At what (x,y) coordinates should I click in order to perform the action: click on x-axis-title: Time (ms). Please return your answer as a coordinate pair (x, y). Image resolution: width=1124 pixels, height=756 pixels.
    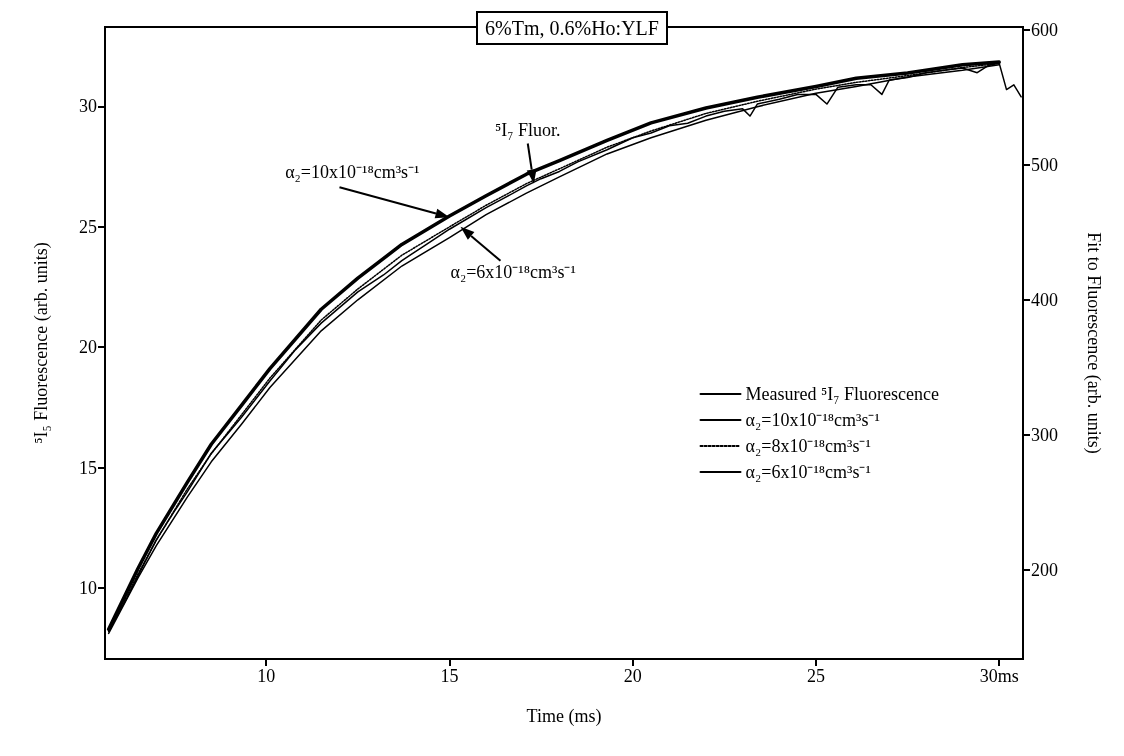
    Looking at the image, I should click on (564, 716).